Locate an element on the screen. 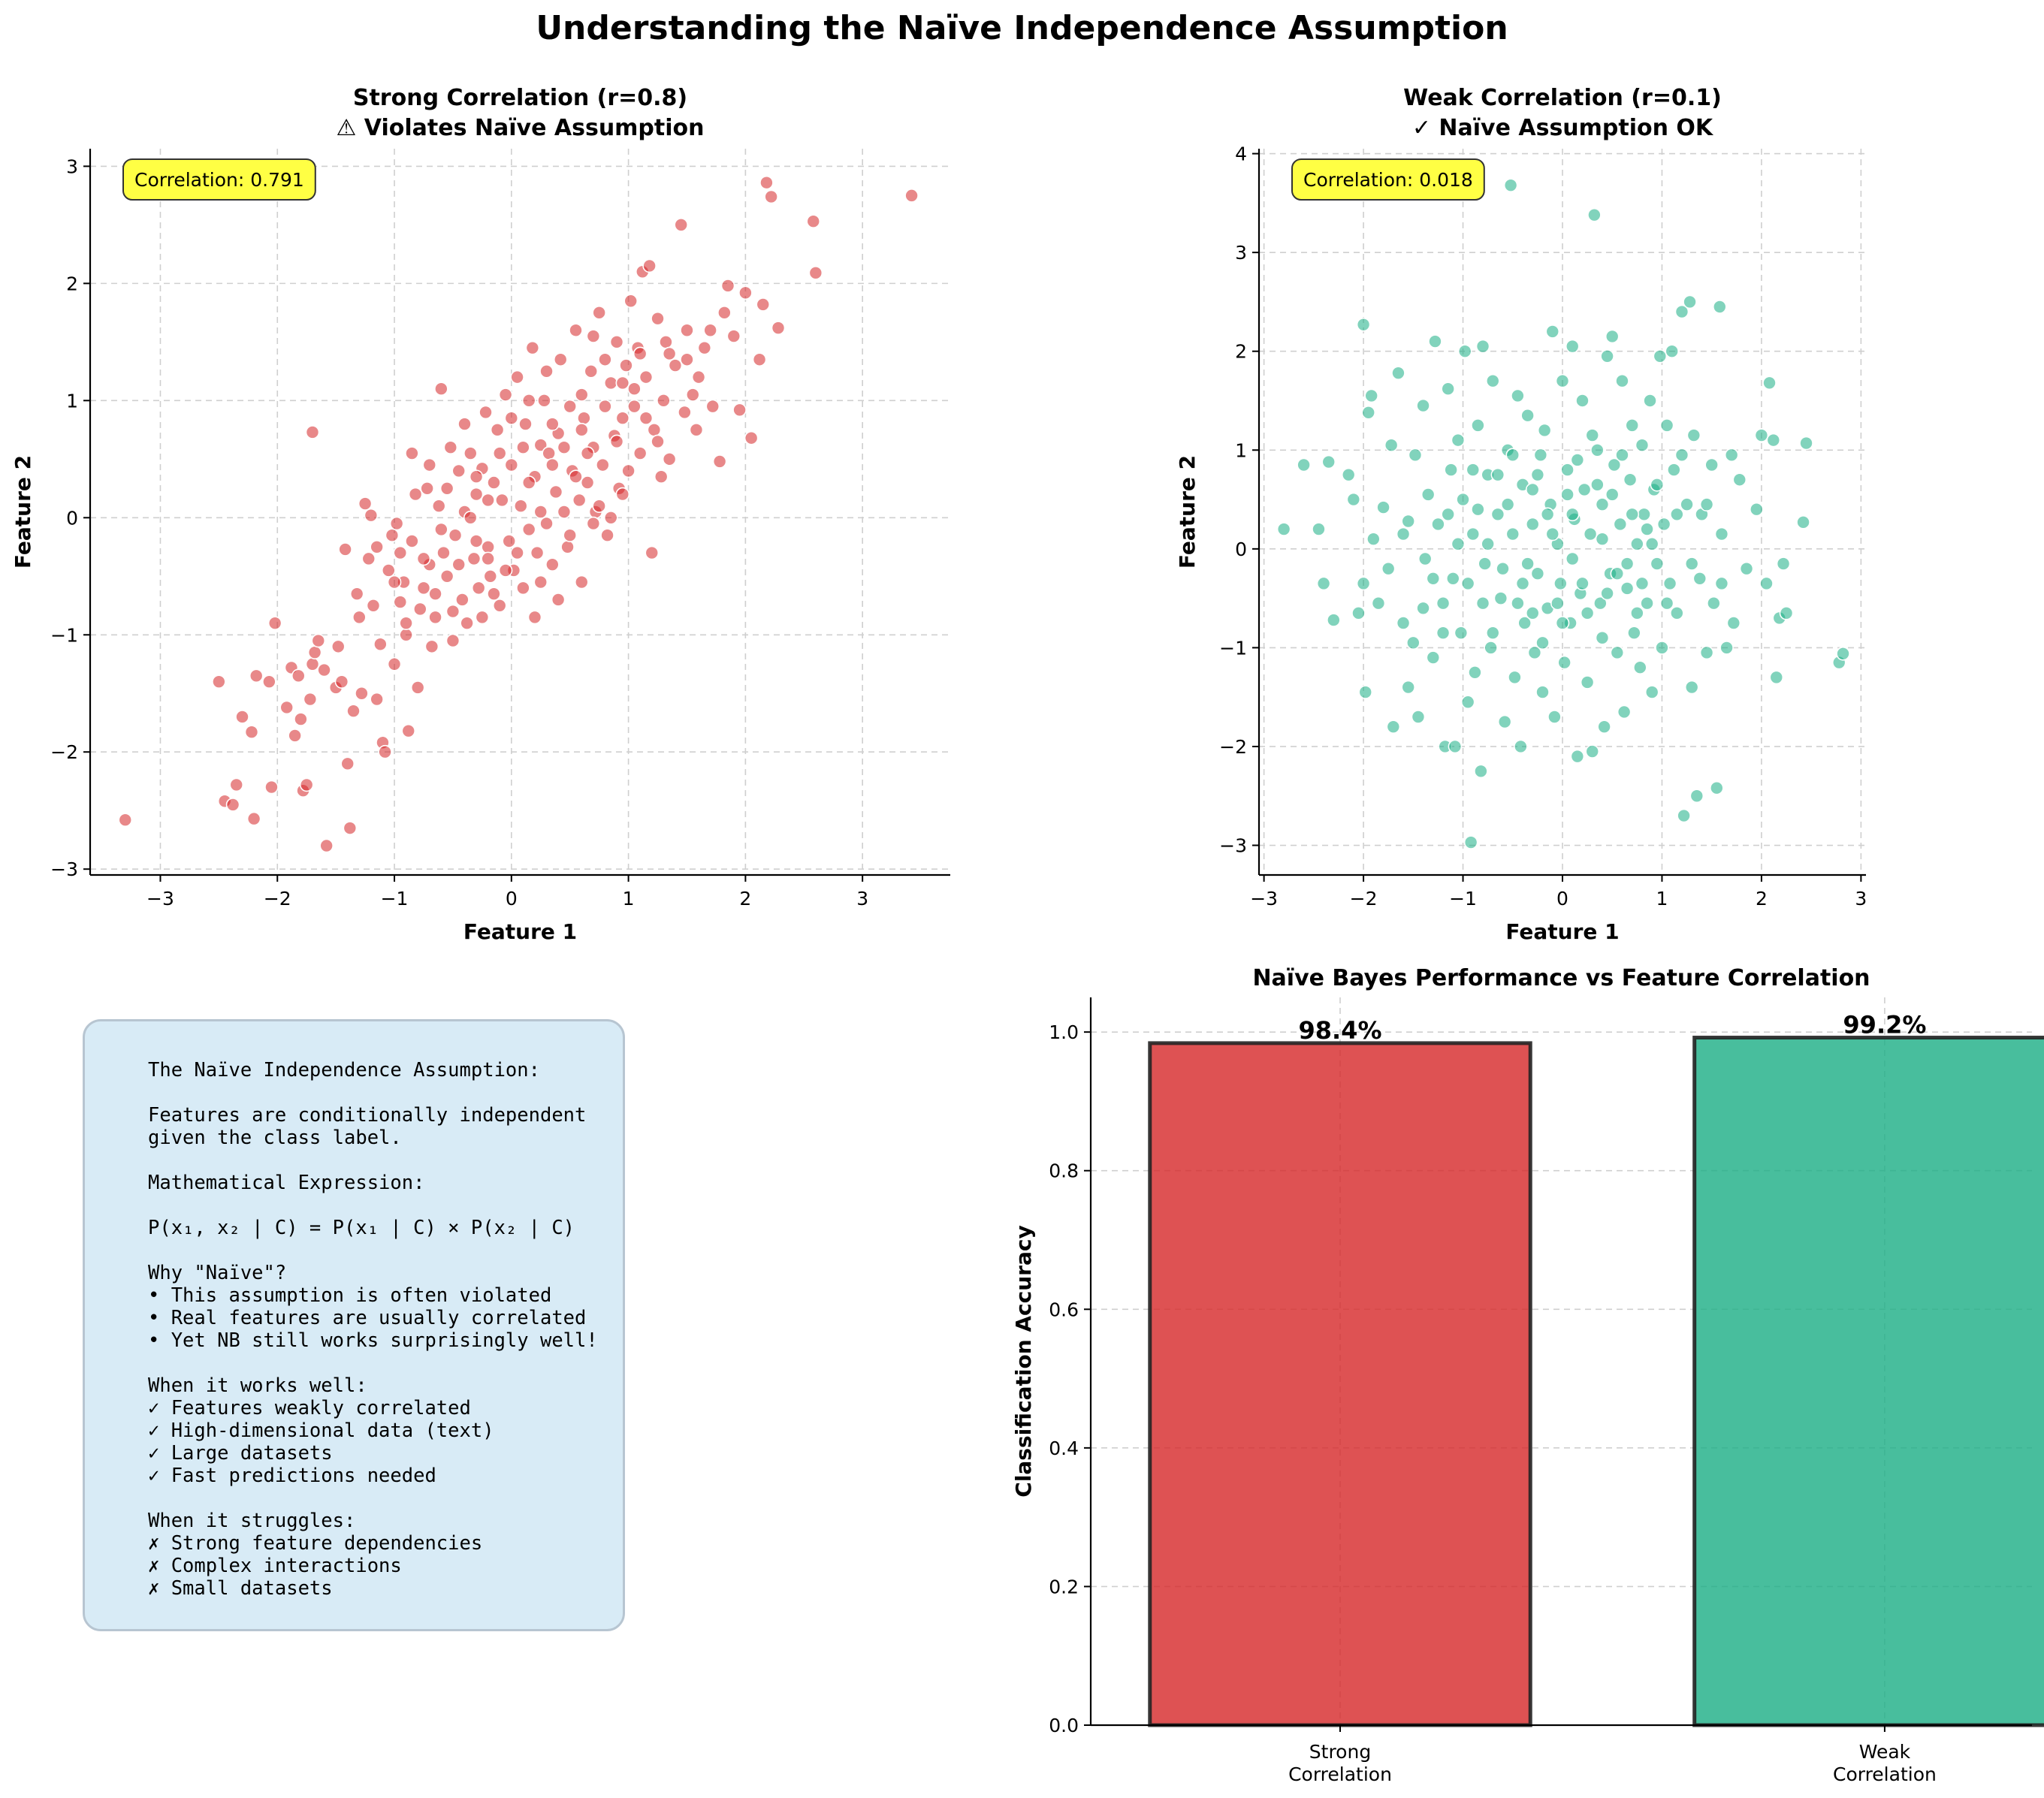 The image size is (2044, 1798). x-axis-label: Feature 1 is located at coordinates (520, 932).